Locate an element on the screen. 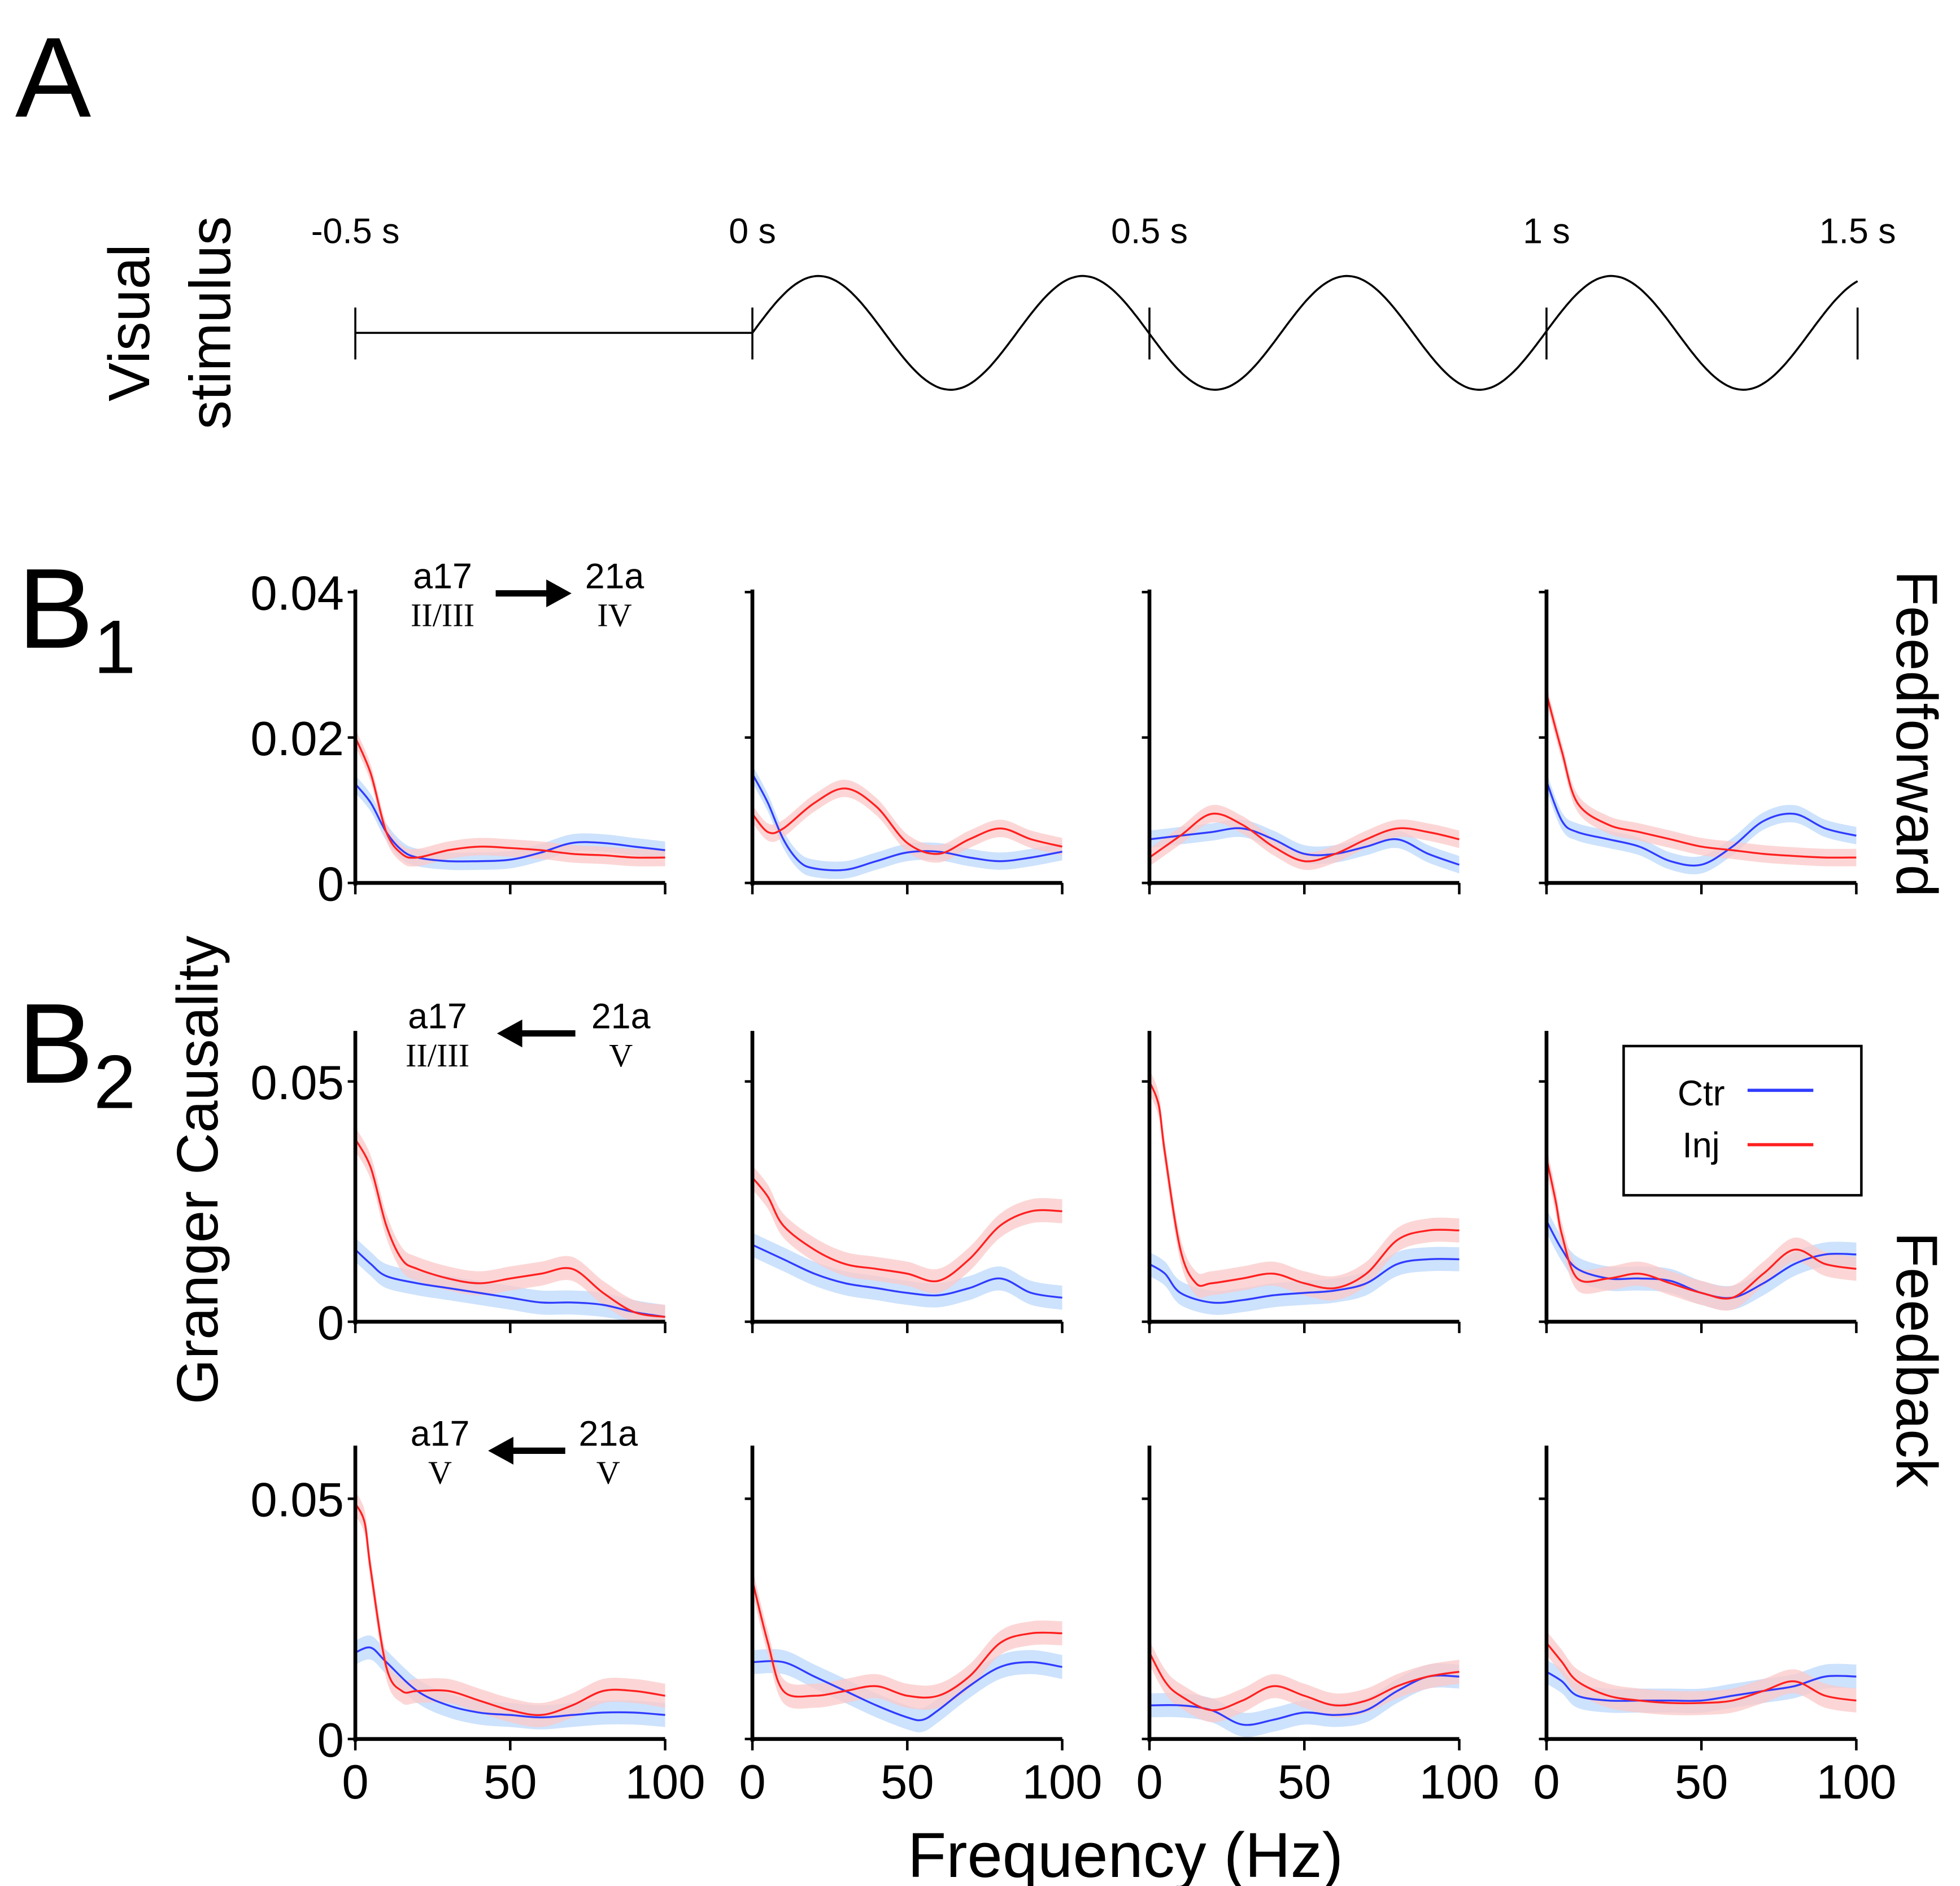  stimulus-timeline: -0.5 s 0 s 0.5 s 1 s 1.5 s is located at coordinates (1103, 301).